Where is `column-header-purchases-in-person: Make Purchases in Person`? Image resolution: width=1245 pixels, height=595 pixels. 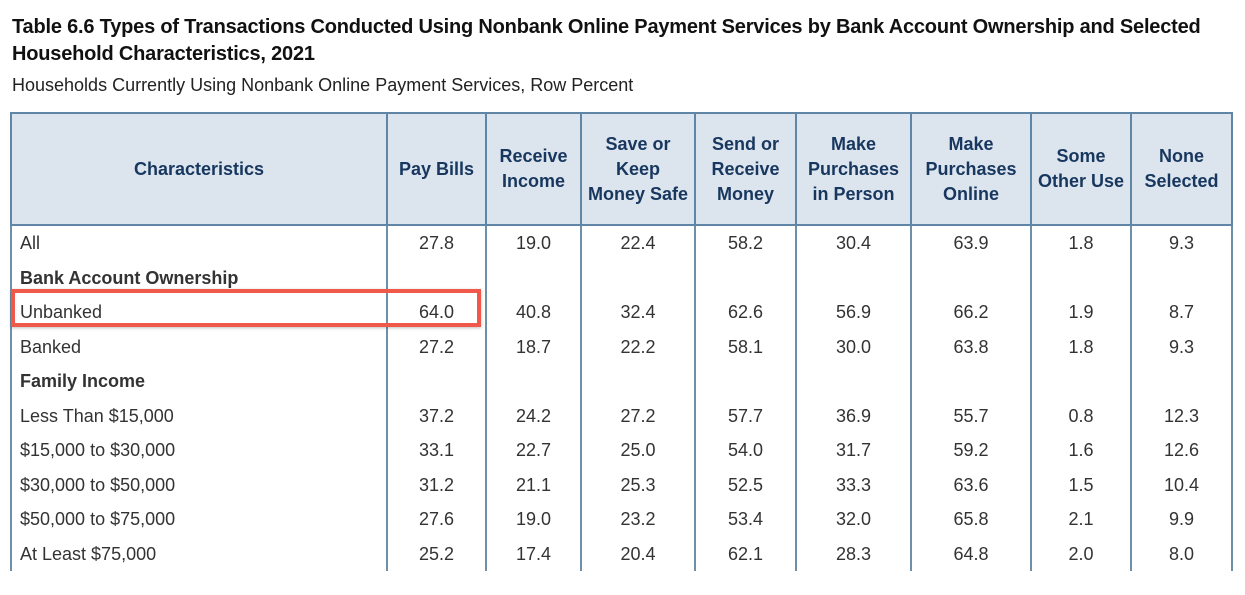 column-header-purchases-in-person: Make Purchases in Person is located at coordinates (853, 169).